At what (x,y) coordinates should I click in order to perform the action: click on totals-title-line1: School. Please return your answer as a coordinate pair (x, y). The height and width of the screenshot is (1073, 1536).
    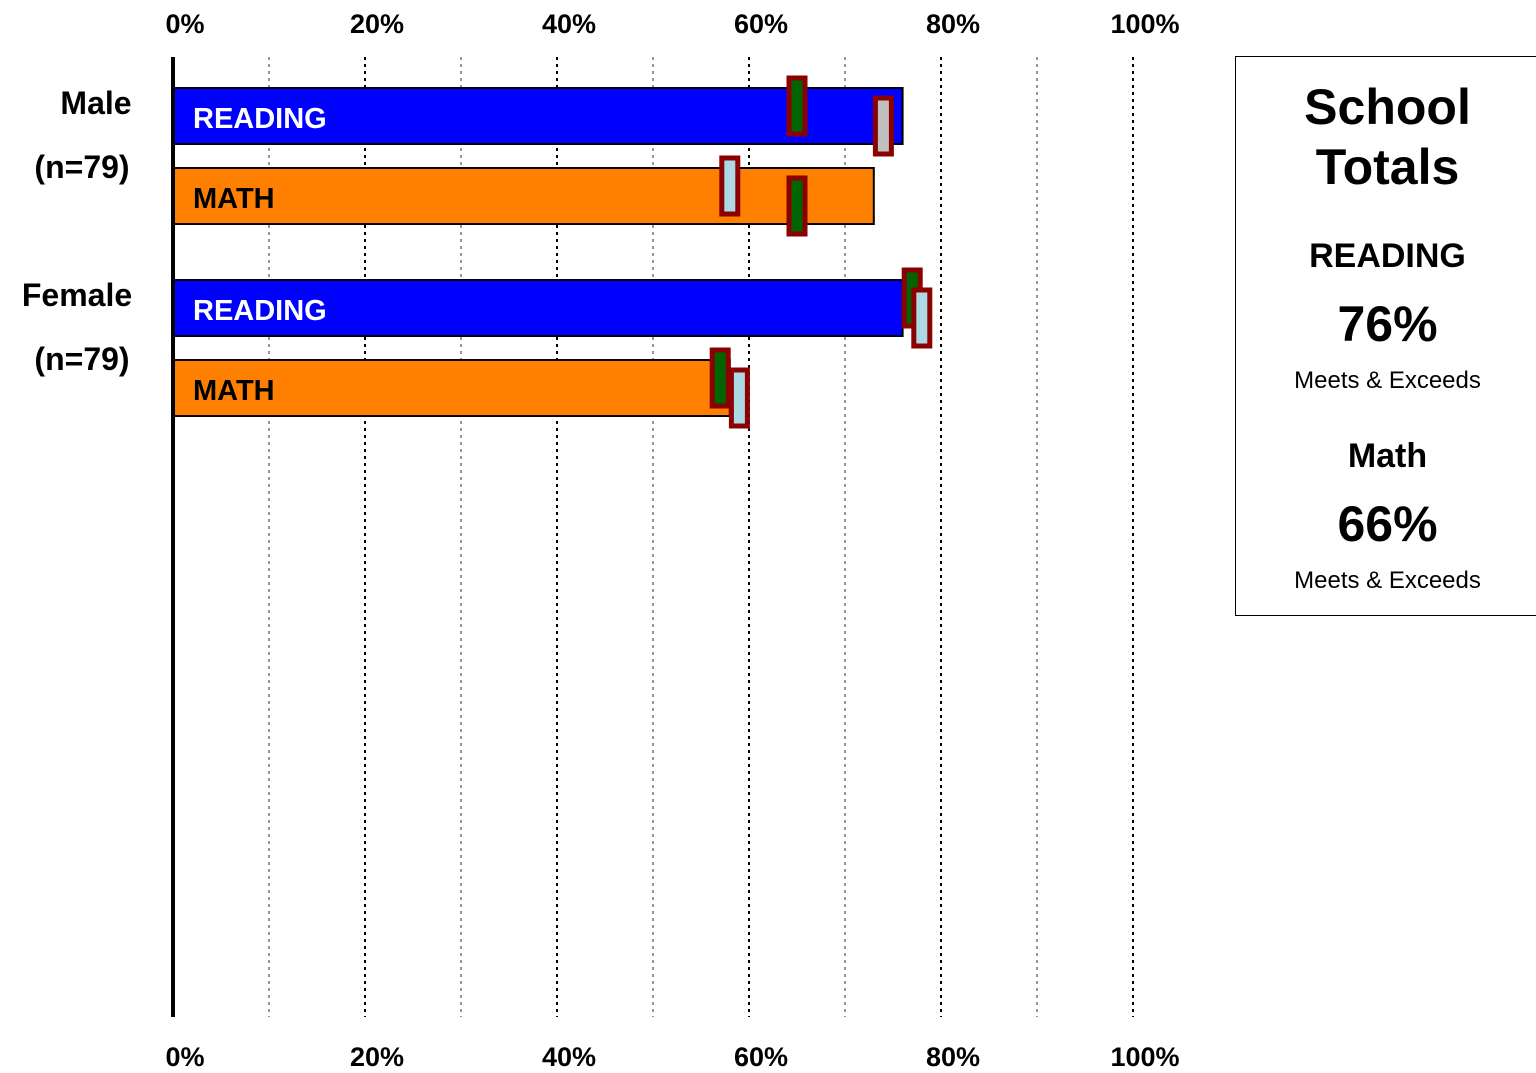
    Looking at the image, I should click on (1387, 107).